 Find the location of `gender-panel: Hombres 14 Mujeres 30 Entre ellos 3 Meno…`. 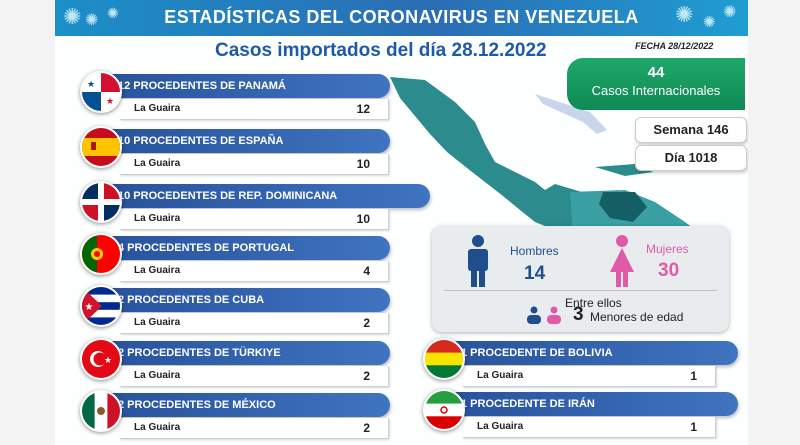

gender-panel: Hombres 14 Mujeres 30 Entre ellos 3 Meno… is located at coordinates (580, 279).